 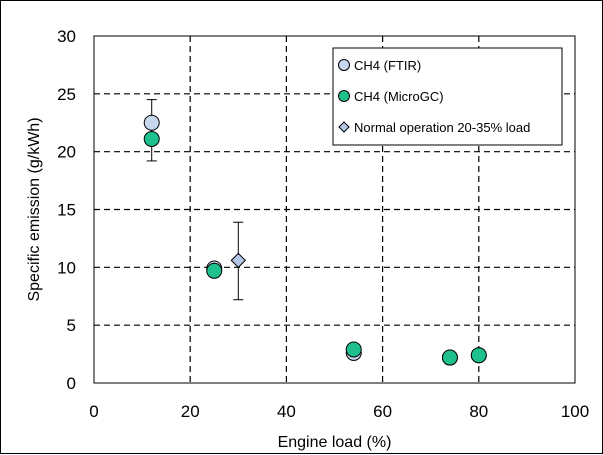 I want to click on y-tick-label: 30, so click(x=66, y=36).